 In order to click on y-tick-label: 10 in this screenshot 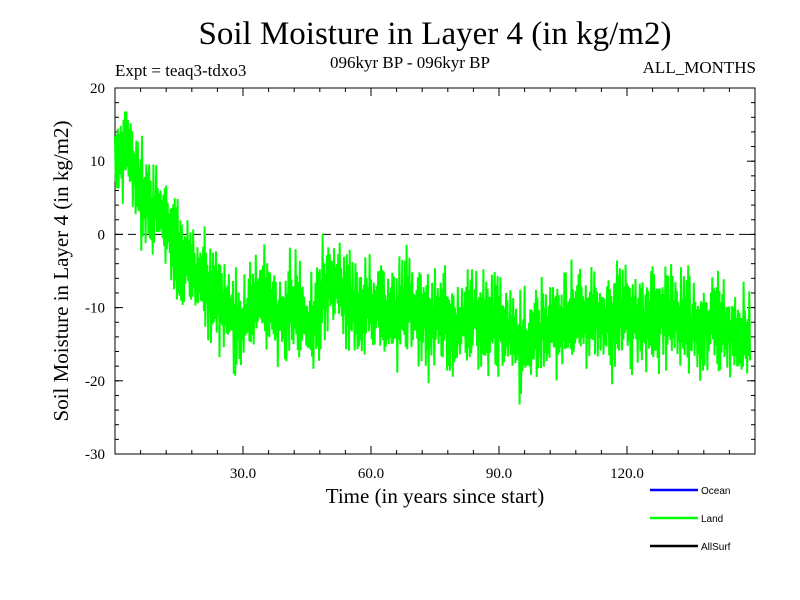, I will do `click(97, 162)`.